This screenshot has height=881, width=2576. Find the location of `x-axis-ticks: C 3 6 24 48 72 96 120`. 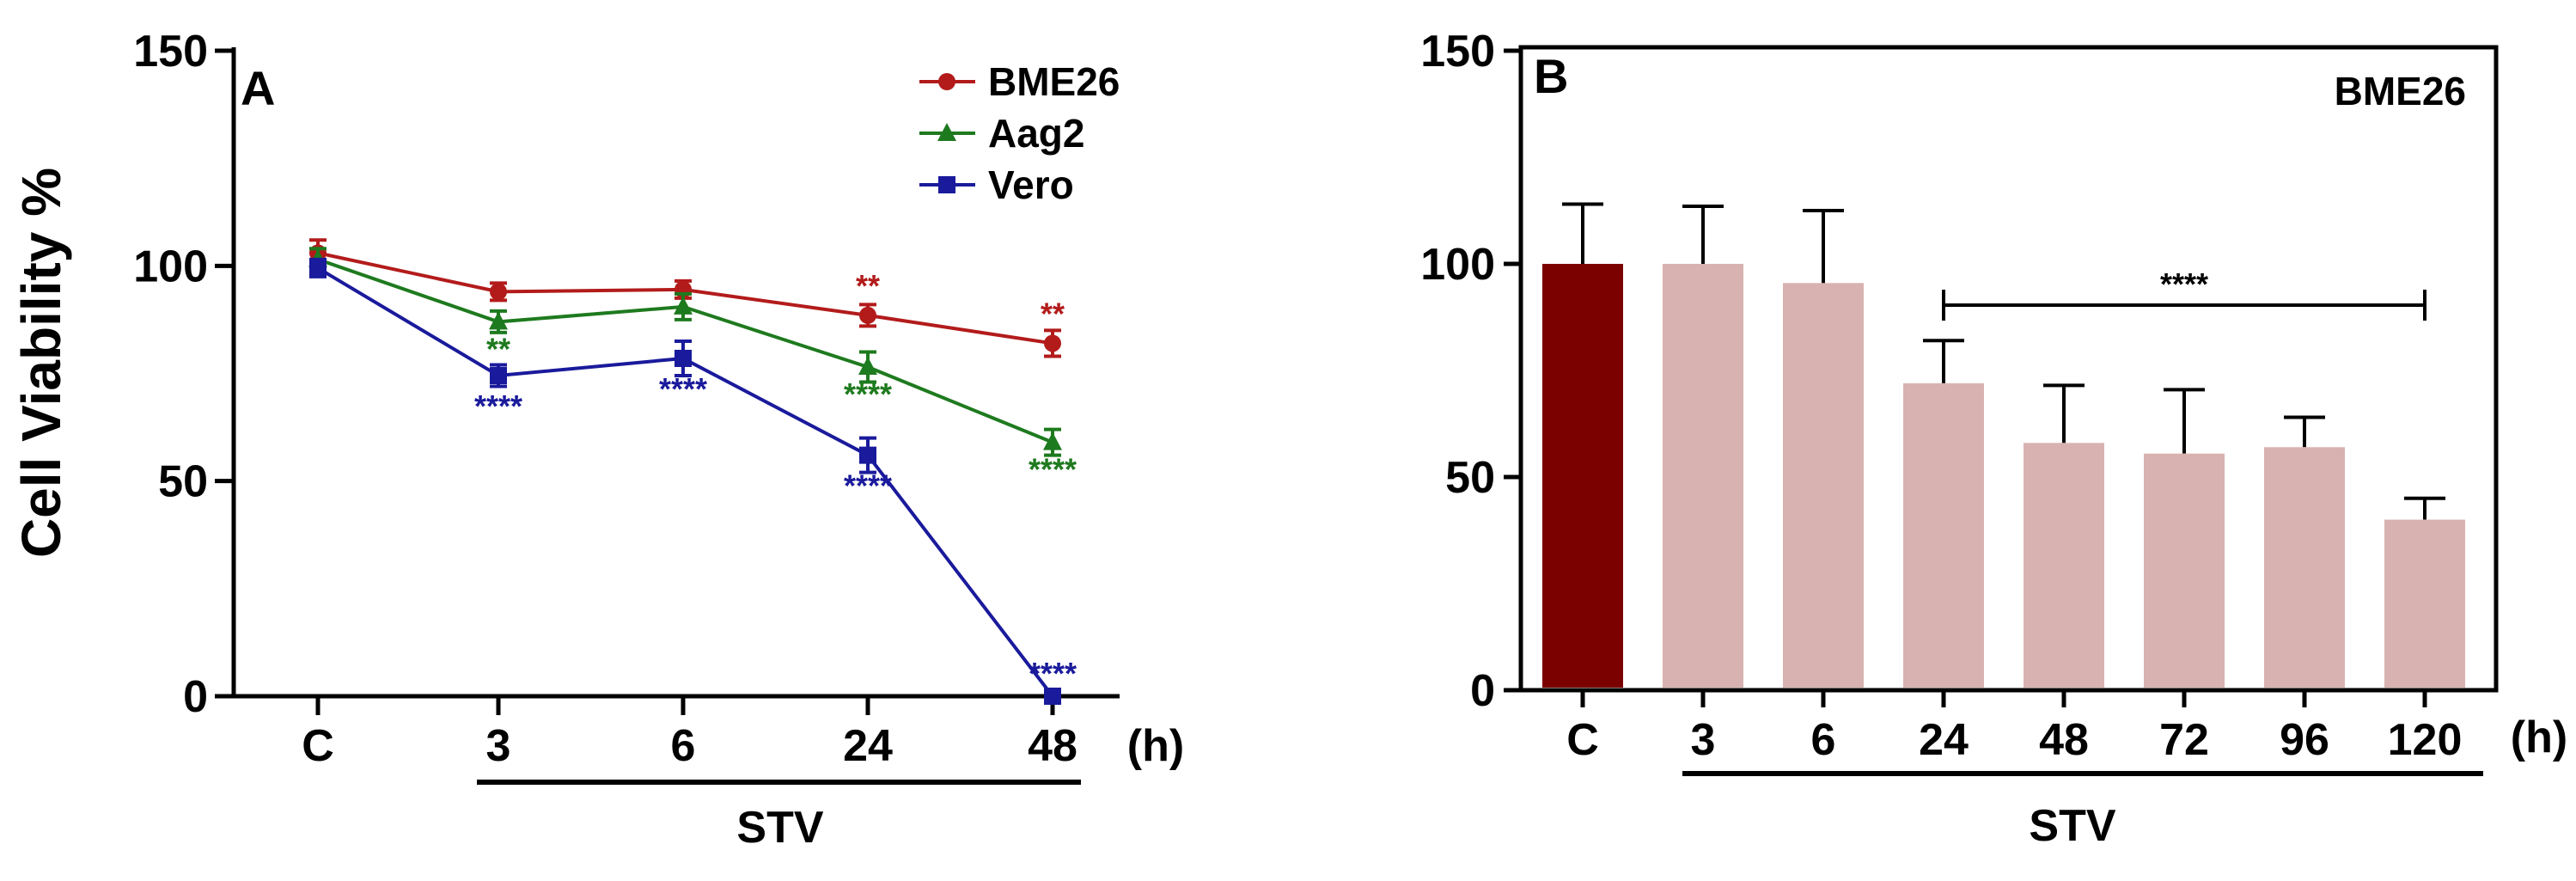

x-axis-ticks: C 3 6 24 48 72 96 120 is located at coordinates (2014, 727).